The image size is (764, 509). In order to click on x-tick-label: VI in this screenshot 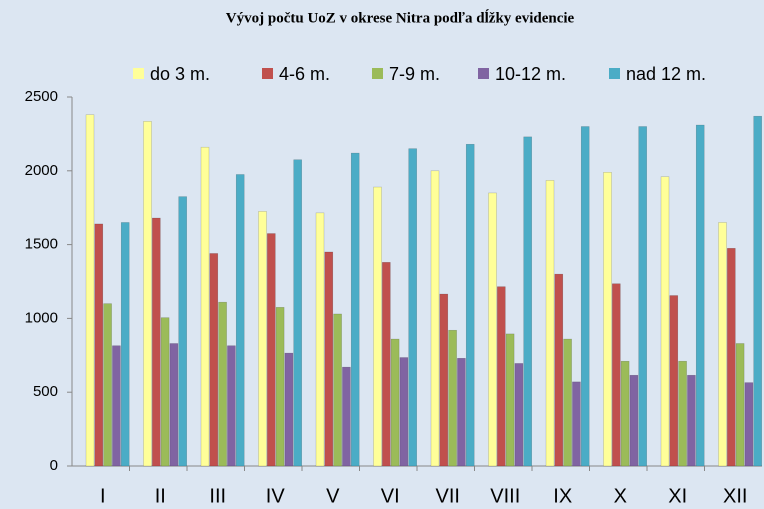, I will do `click(390, 496)`.